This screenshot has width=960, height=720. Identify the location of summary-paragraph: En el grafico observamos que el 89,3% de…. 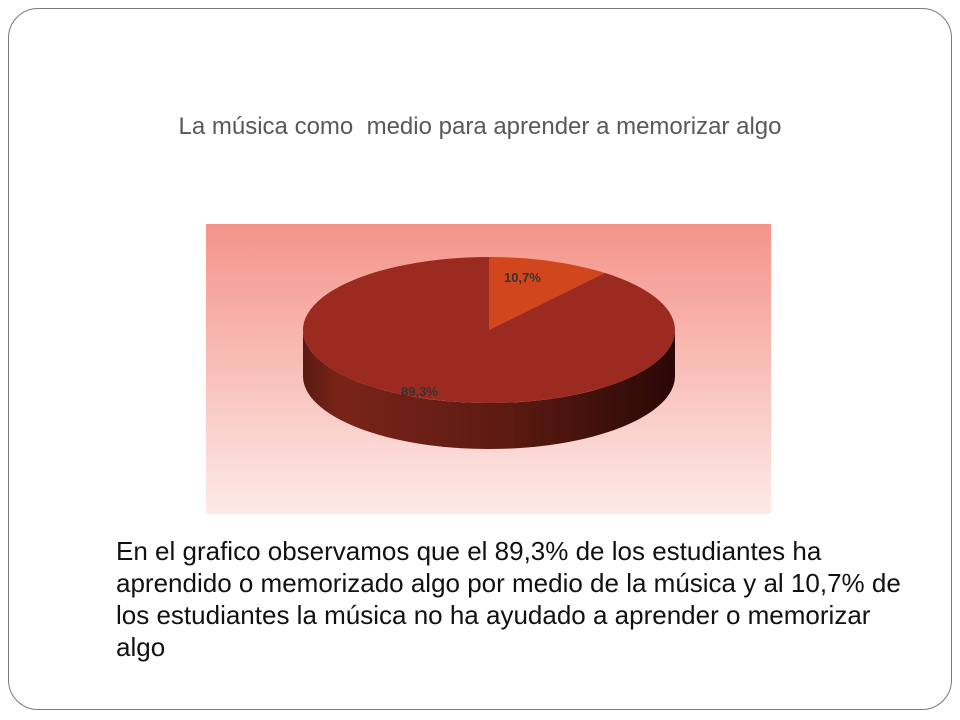
(508, 599).